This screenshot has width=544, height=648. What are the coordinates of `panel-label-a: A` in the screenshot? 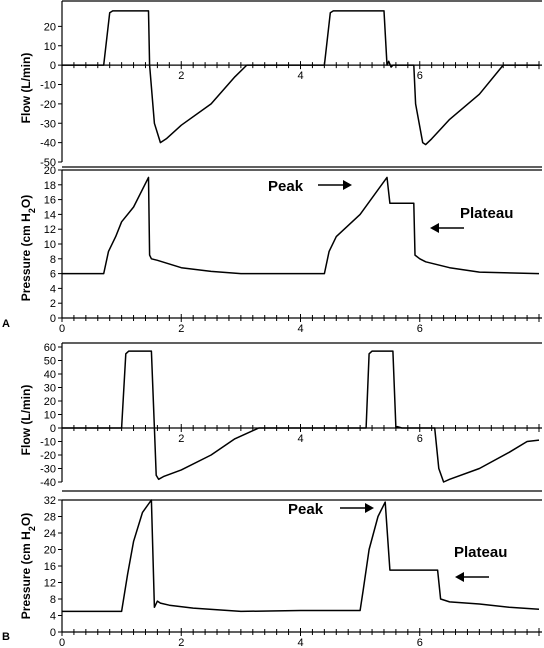 It's located at (6, 324).